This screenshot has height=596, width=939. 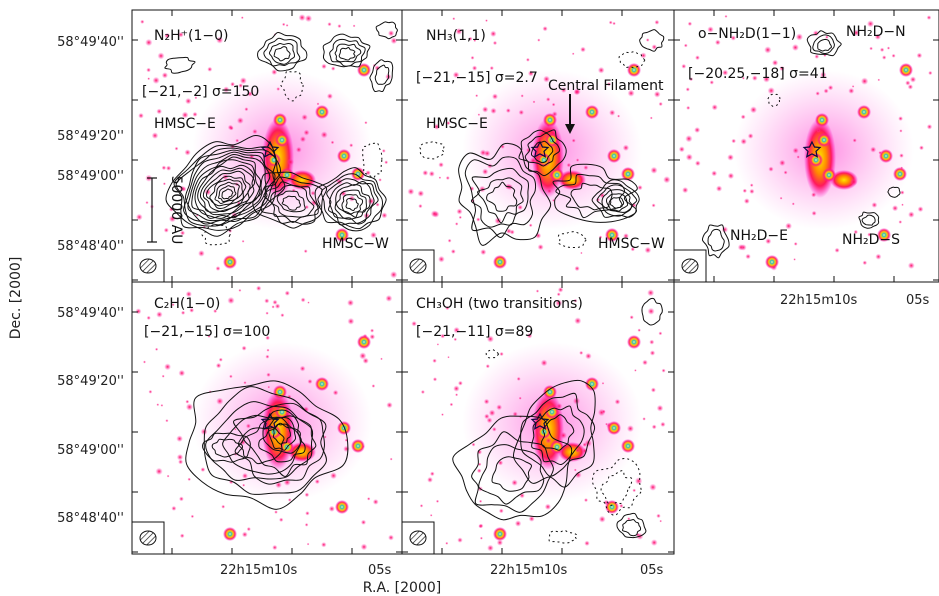 What do you see at coordinates (652, 570) in the screenshot?
I see `ra-tick-label: 05s` at bounding box center [652, 570].